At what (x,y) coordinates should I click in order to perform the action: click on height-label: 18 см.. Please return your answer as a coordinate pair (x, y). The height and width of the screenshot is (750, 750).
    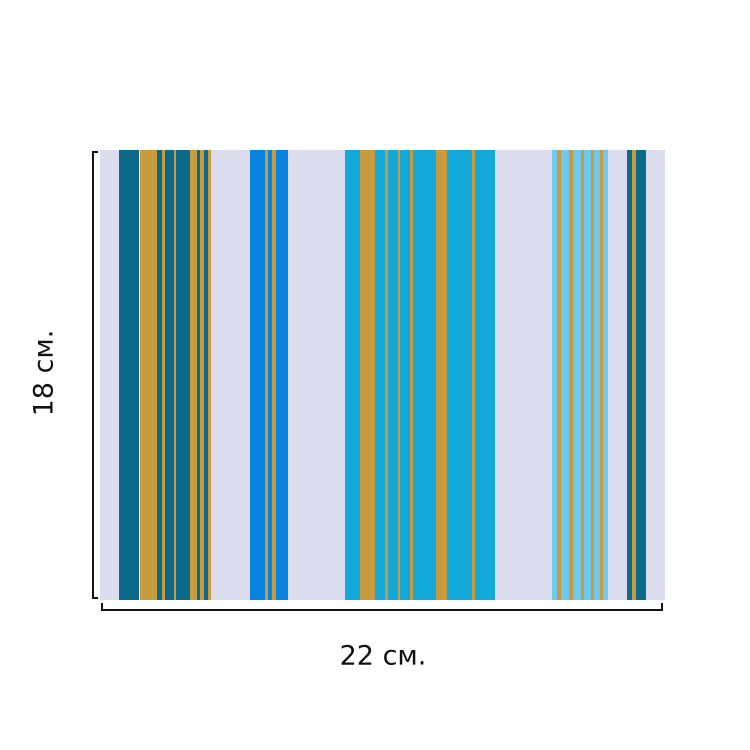
    Looking at the image, I should click on (44, 373).